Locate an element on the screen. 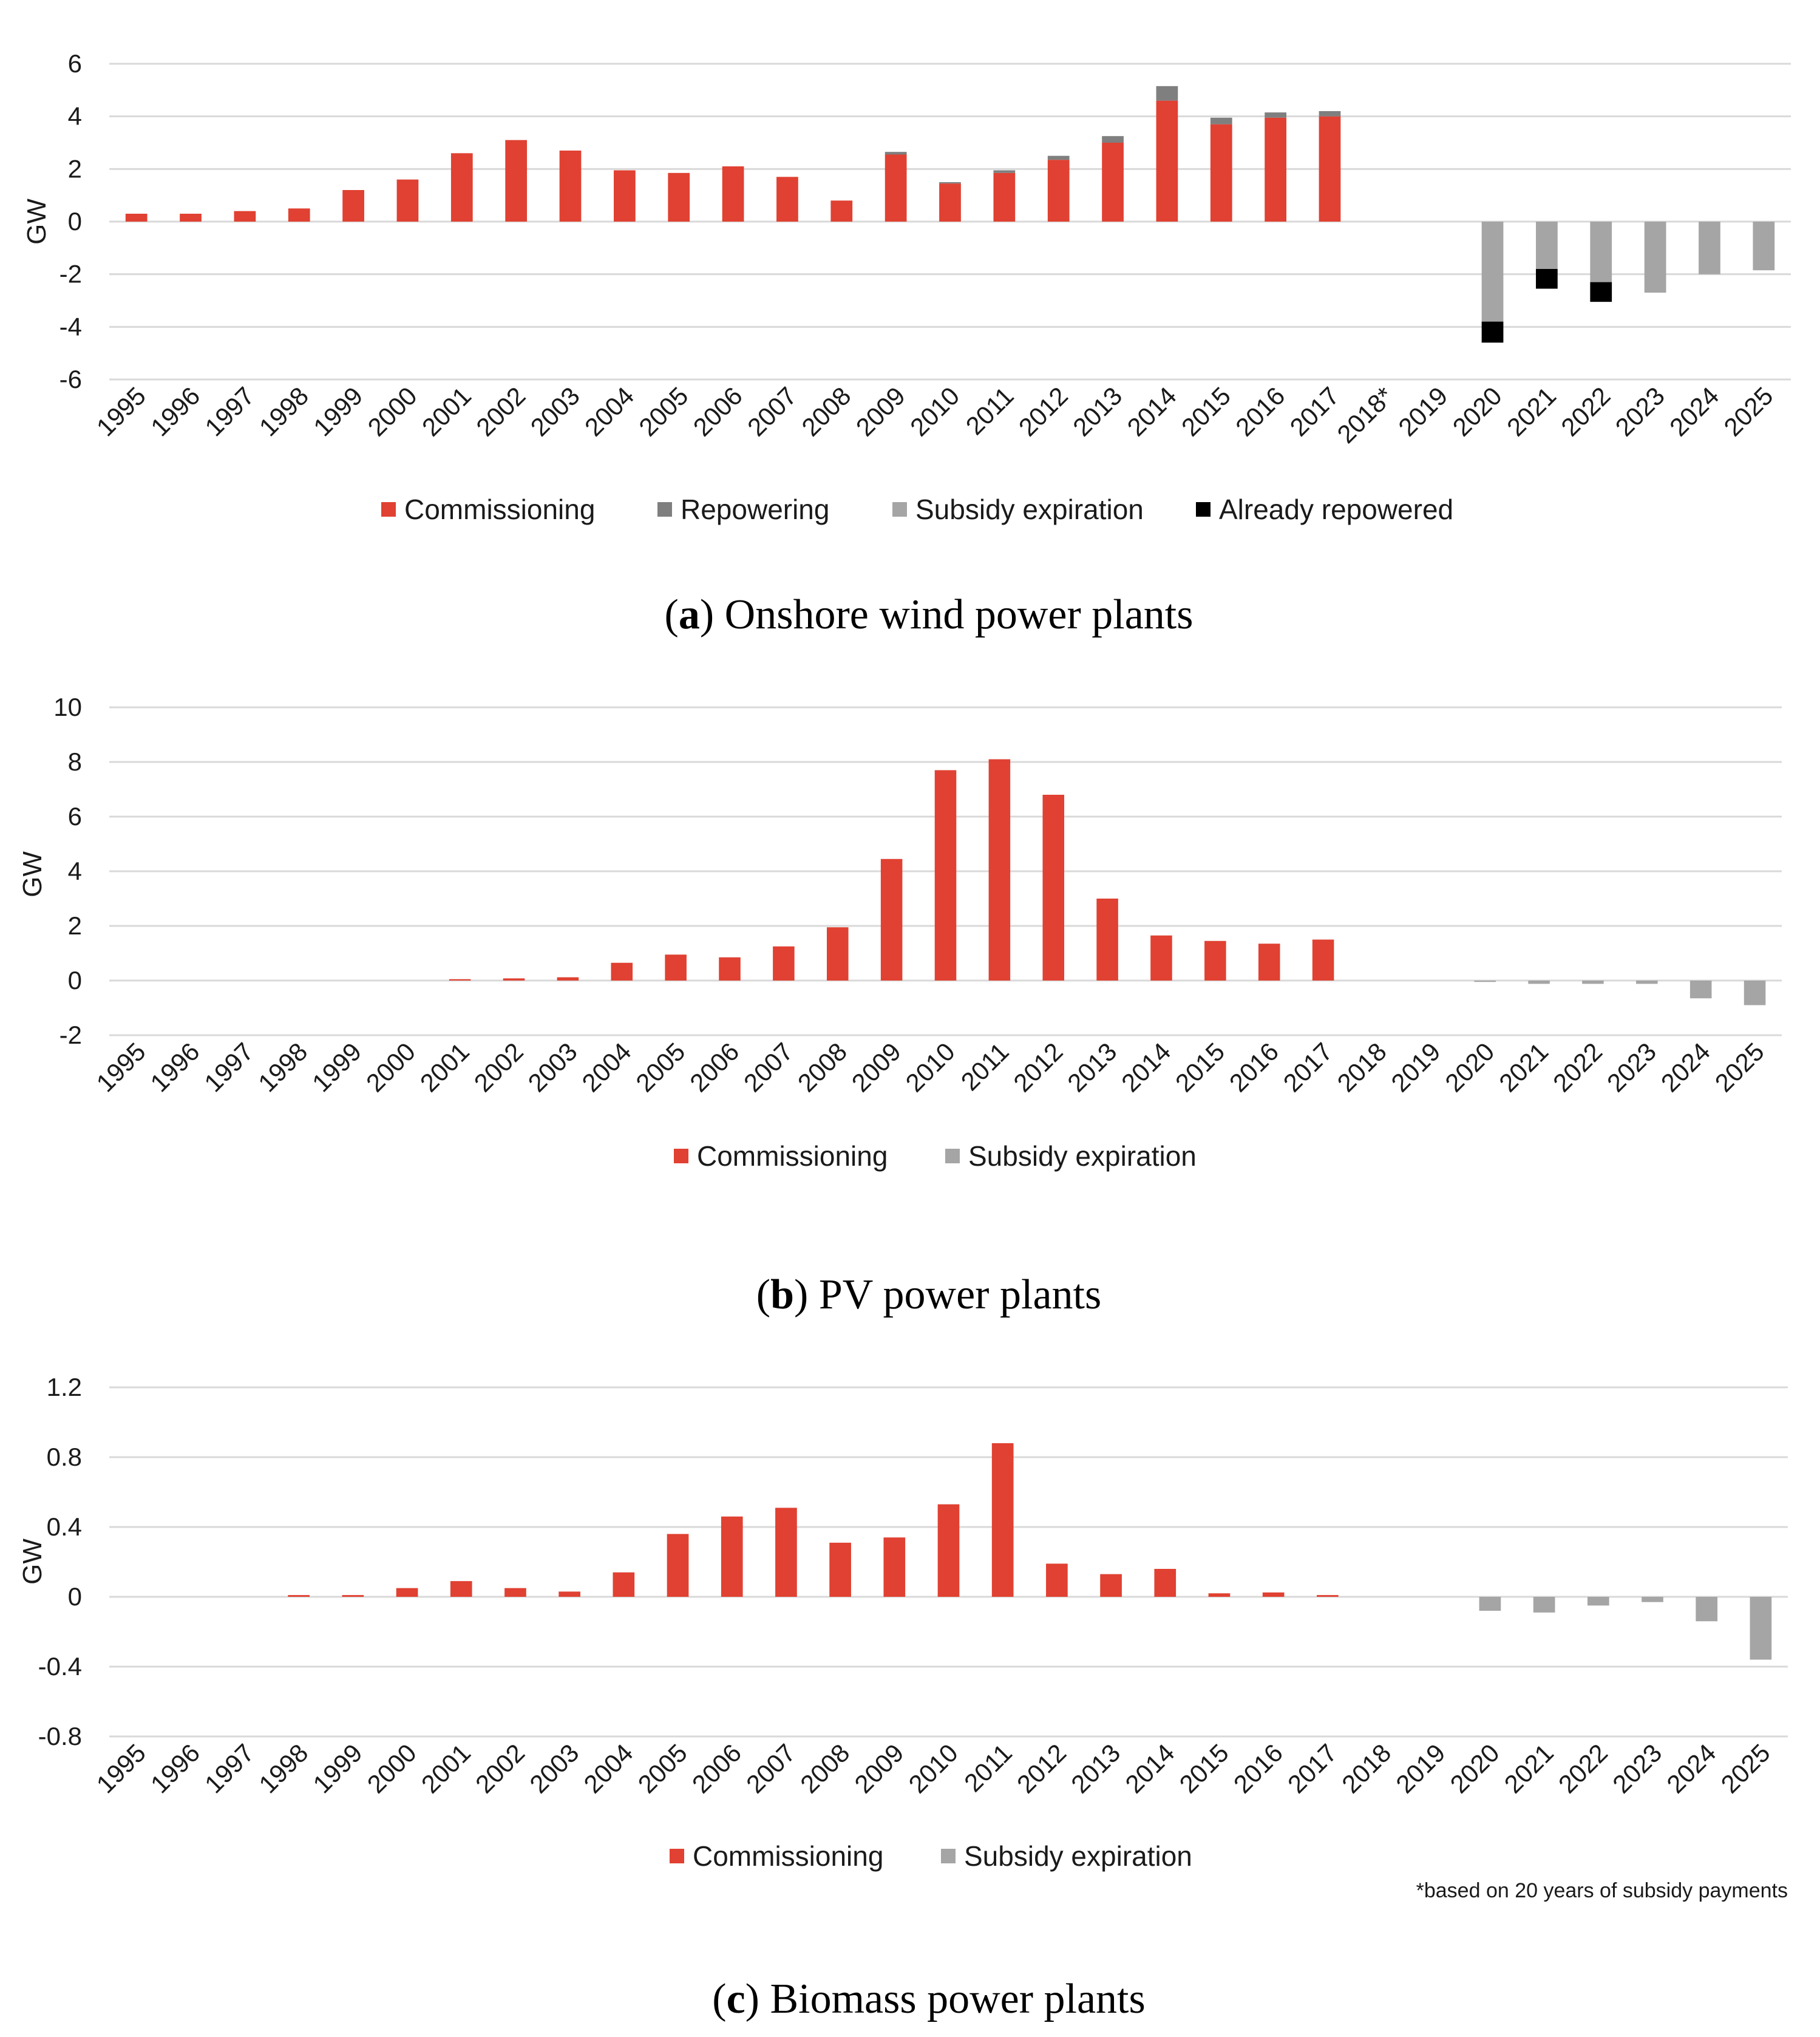 The width and height of the screenshot is (1820, 2037). x-tick-label: 2011 is located at coordinates (988, 1767).